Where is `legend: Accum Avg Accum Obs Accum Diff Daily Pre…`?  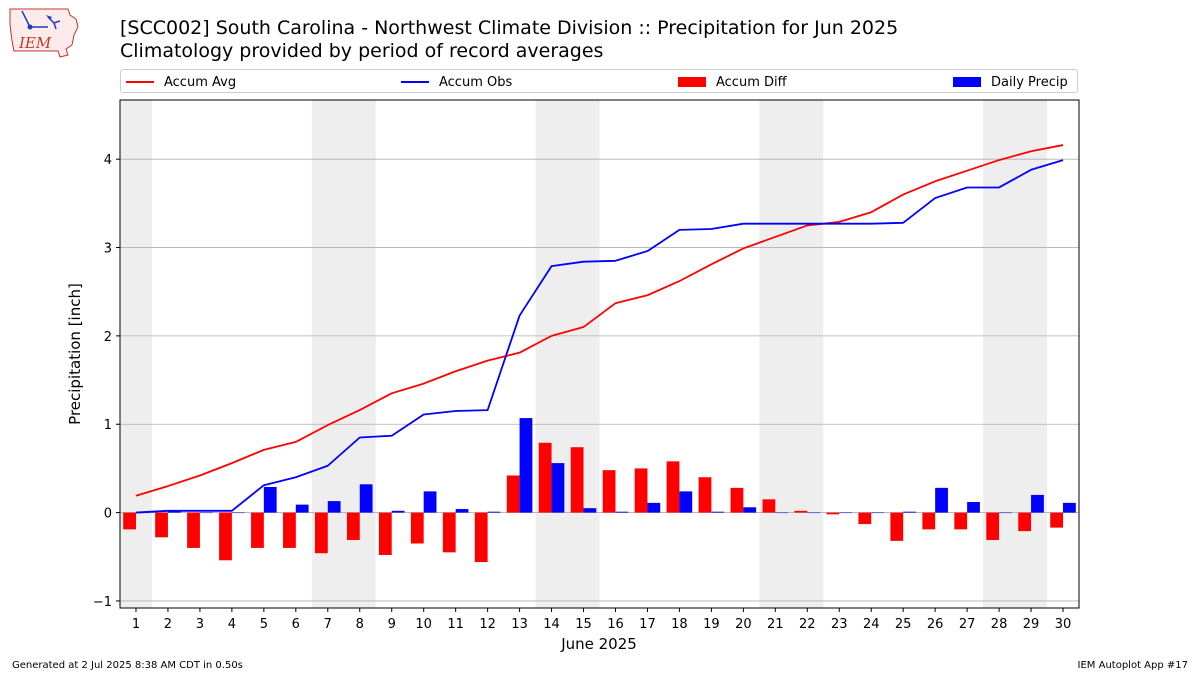 legend: Accum Avg Accum Obs Accum Diff Daily Pre… is located at coordinates (599, 81).